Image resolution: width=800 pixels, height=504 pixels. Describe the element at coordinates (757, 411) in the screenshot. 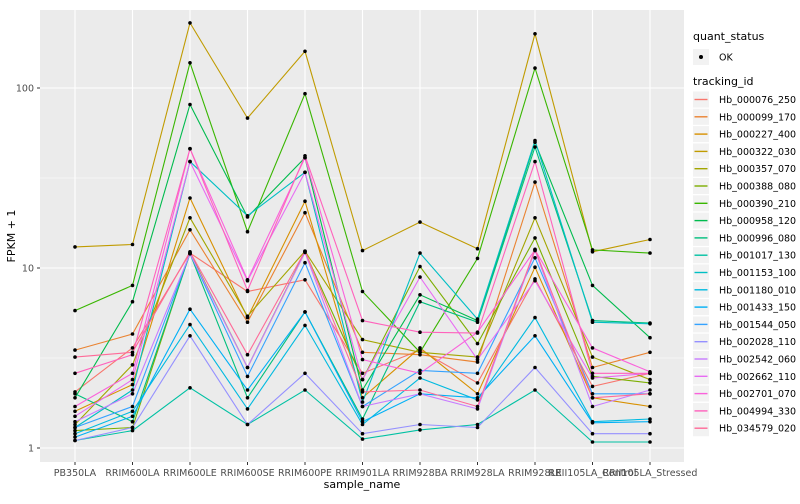

I see `legend-label: Hb_004994_330` at that location.